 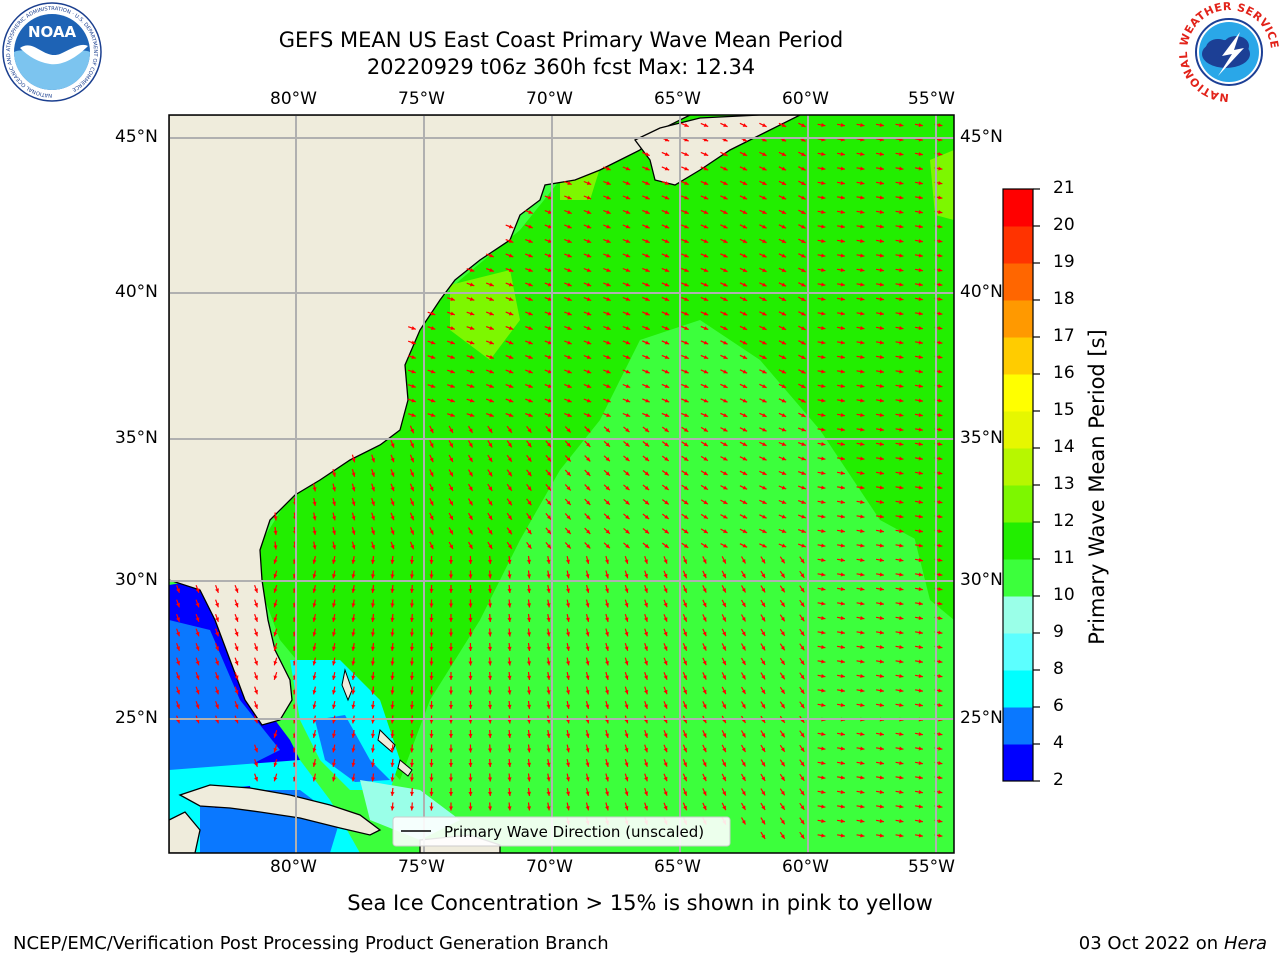 What do you see at coordinates (561, 831) in the screenshot?
I see `arrow-legend: Primary Wave Direction (unscaled)` at bounding box center [561, 831].